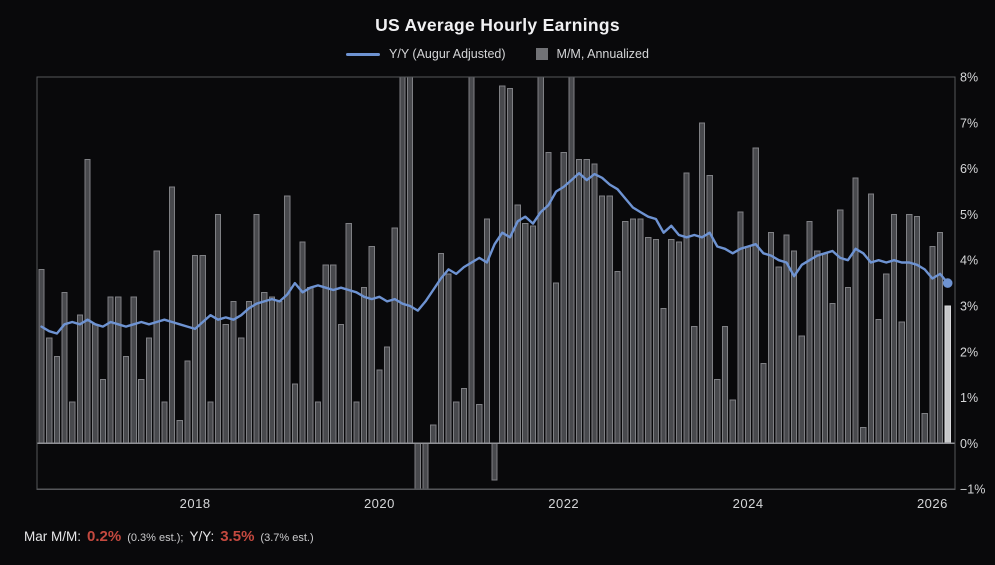  Describe the element at coordinates (947, 374) in the screenshot. I see `bar-current-month` at that location.